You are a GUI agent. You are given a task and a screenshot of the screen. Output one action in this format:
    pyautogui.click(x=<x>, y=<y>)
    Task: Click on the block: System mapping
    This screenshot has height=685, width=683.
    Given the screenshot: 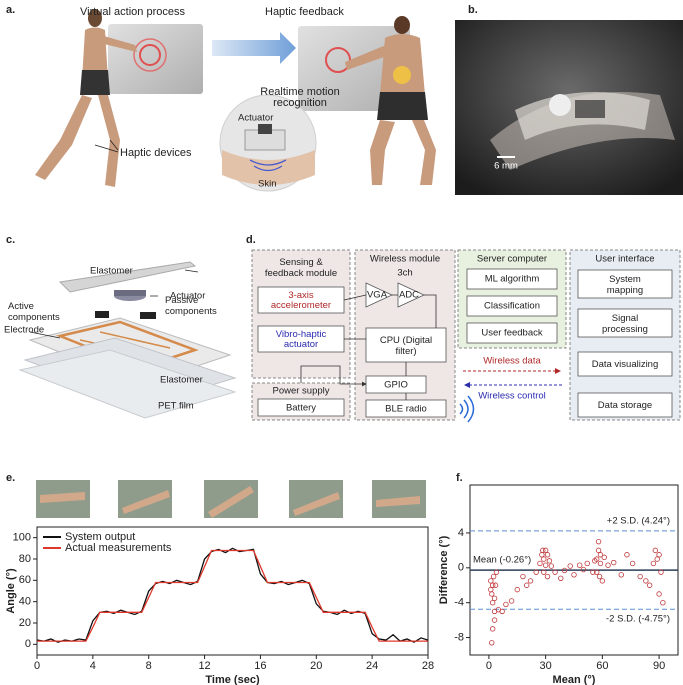 What is the action you would take?
    pyautogui.click(x=625, y=285)
    